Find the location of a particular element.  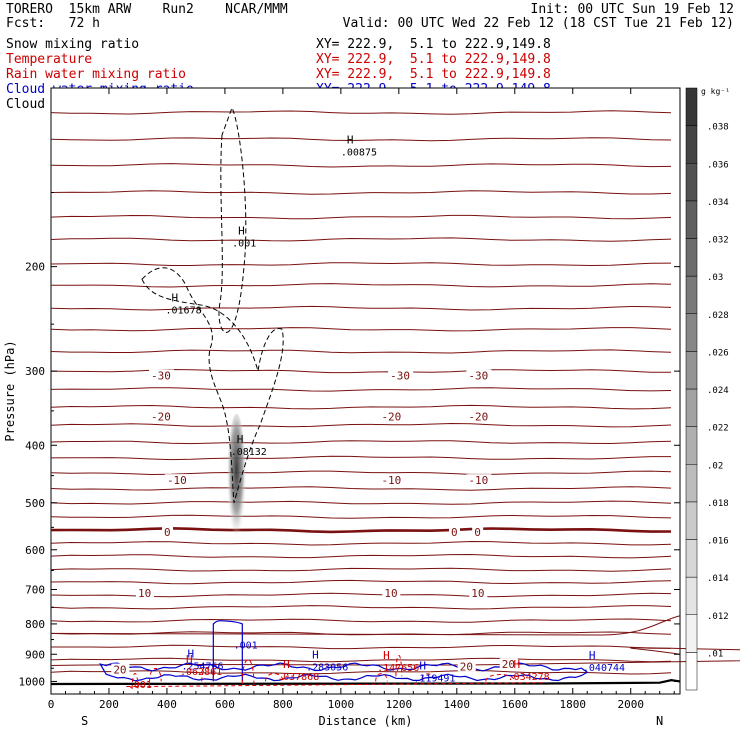

colorbar-tick-label: .012 is located at coordinates (718, 617).